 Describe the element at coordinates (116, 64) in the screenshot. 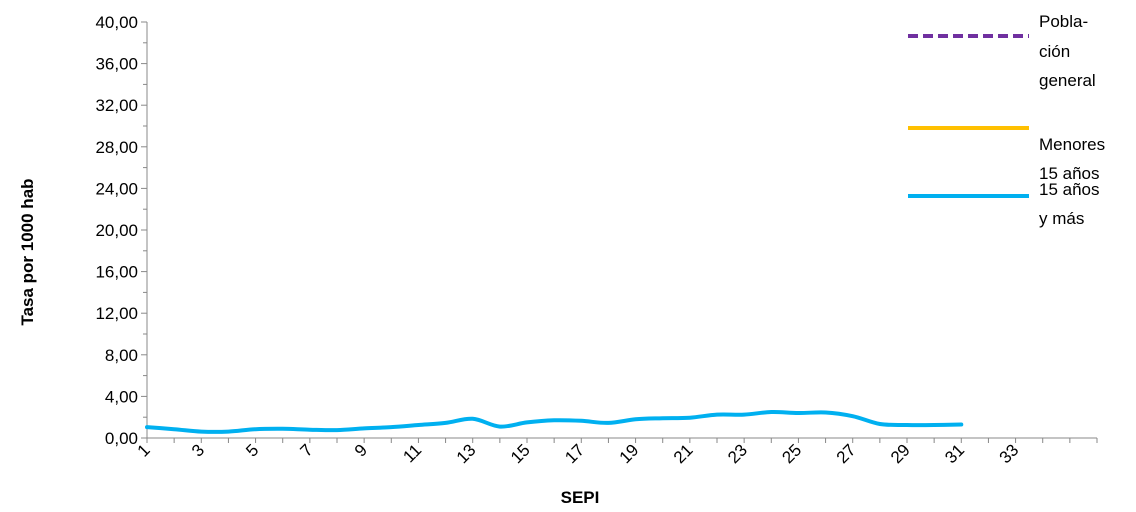

I see `y-tick-label: 36,00` at that location.